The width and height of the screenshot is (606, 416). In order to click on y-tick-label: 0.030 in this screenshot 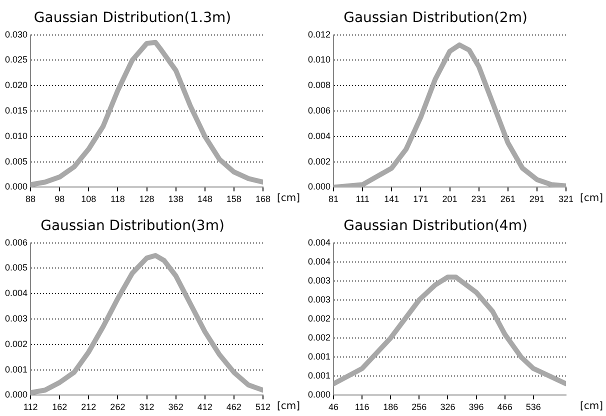, I will do `click(16, 34)`.